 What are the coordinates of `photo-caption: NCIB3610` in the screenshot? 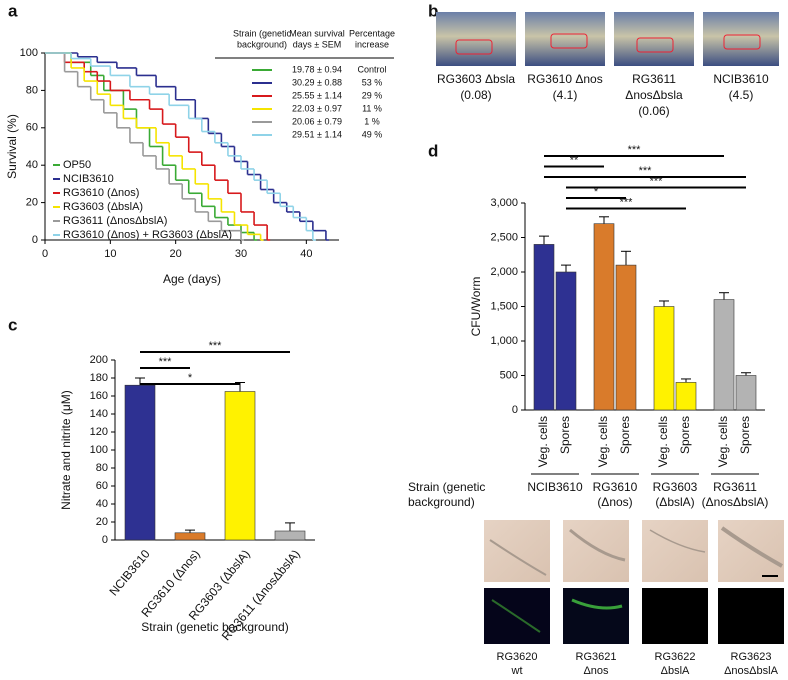 It's located at (741, 79).